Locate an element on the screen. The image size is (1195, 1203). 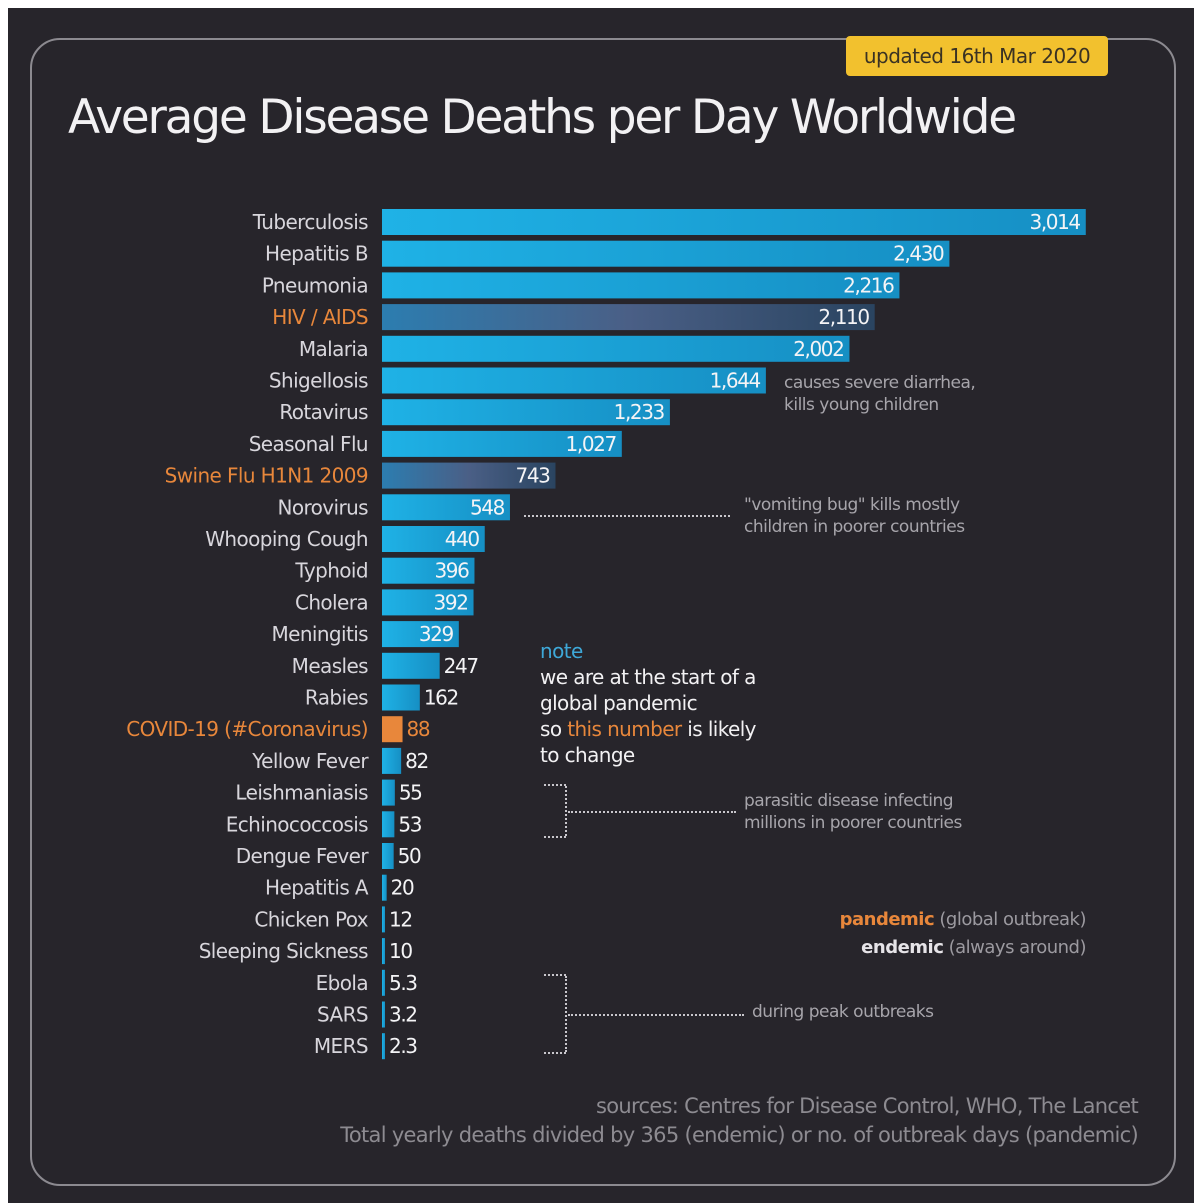
value-label: 3.2 is located at coordinates (403, 1015).